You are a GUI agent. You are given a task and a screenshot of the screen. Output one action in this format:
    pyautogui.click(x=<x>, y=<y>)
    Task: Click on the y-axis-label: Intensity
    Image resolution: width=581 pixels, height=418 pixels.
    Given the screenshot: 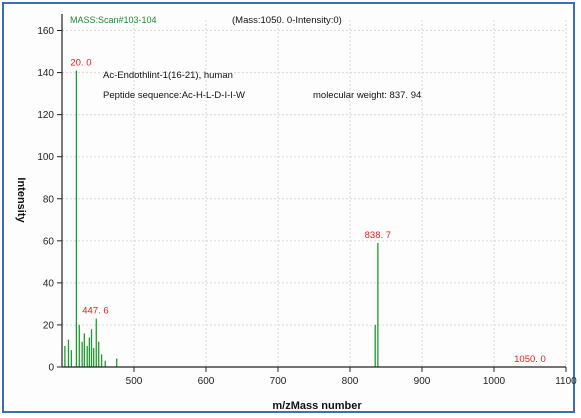 What is the action you would take?
    pyautogui.click(x=21, y=200)
    